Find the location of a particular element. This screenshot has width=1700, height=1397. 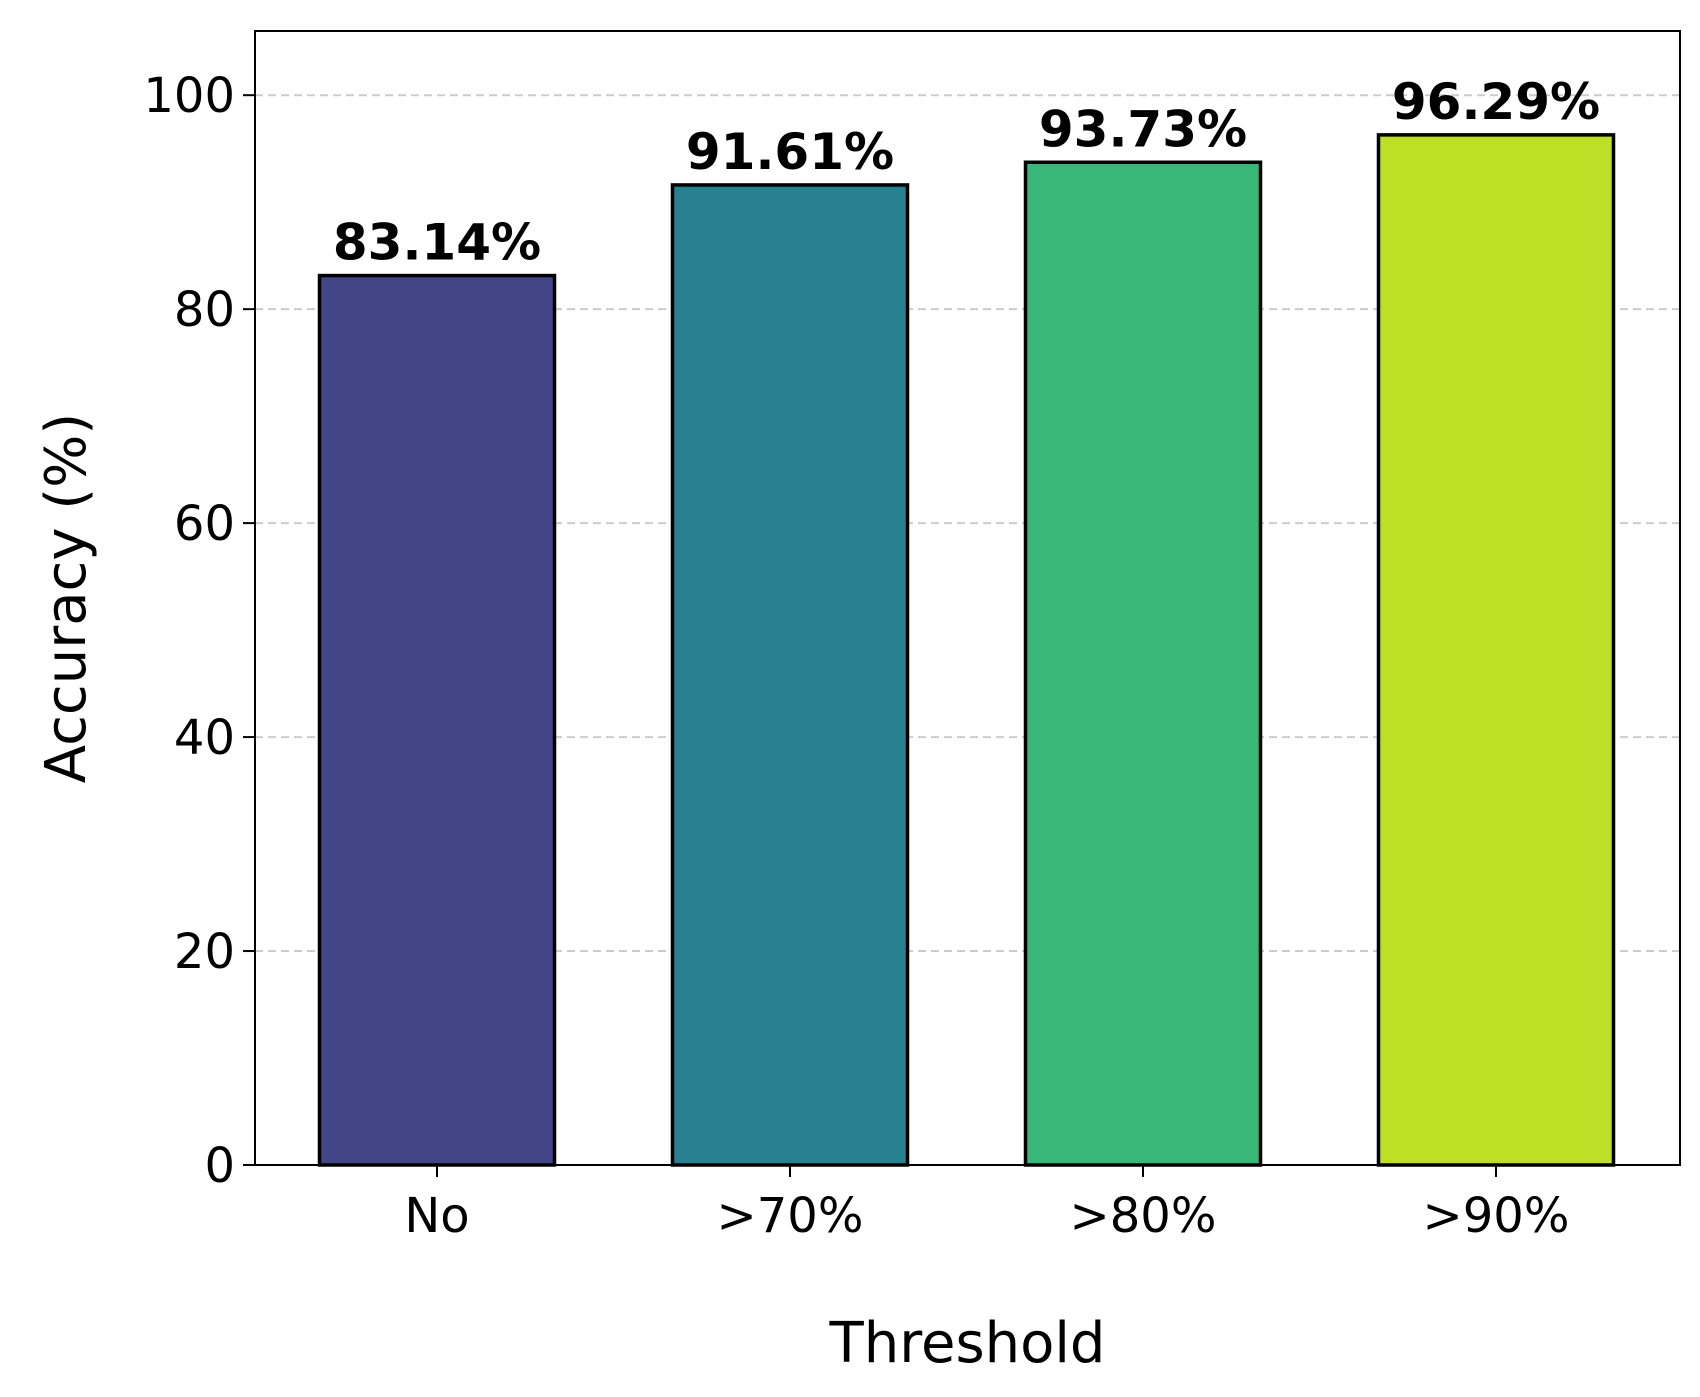

y-tick-label: 80 is located at coordinates (204, 310).